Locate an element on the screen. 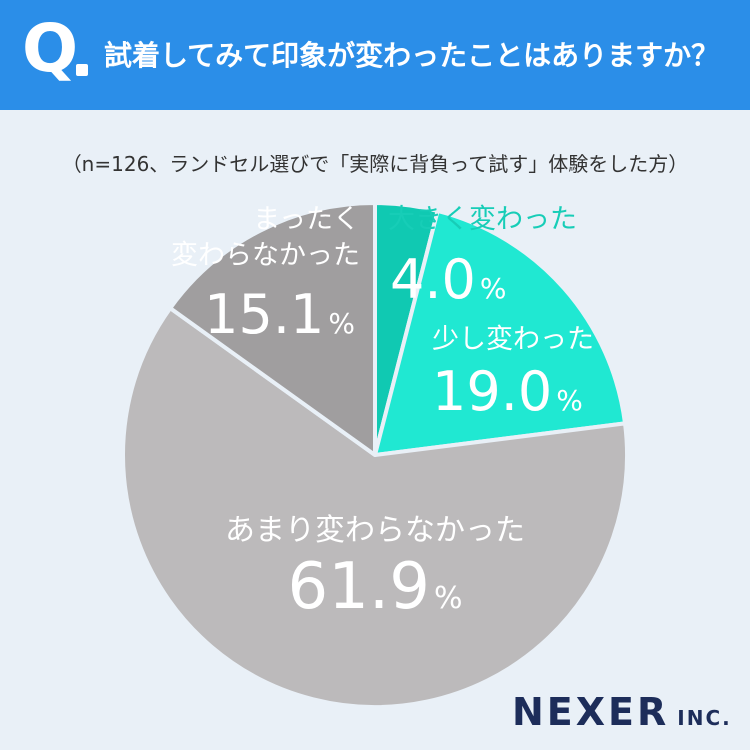 This screenshot has width=750, height=750. logo-suffix: INC. is located at coordinates (704, 718).